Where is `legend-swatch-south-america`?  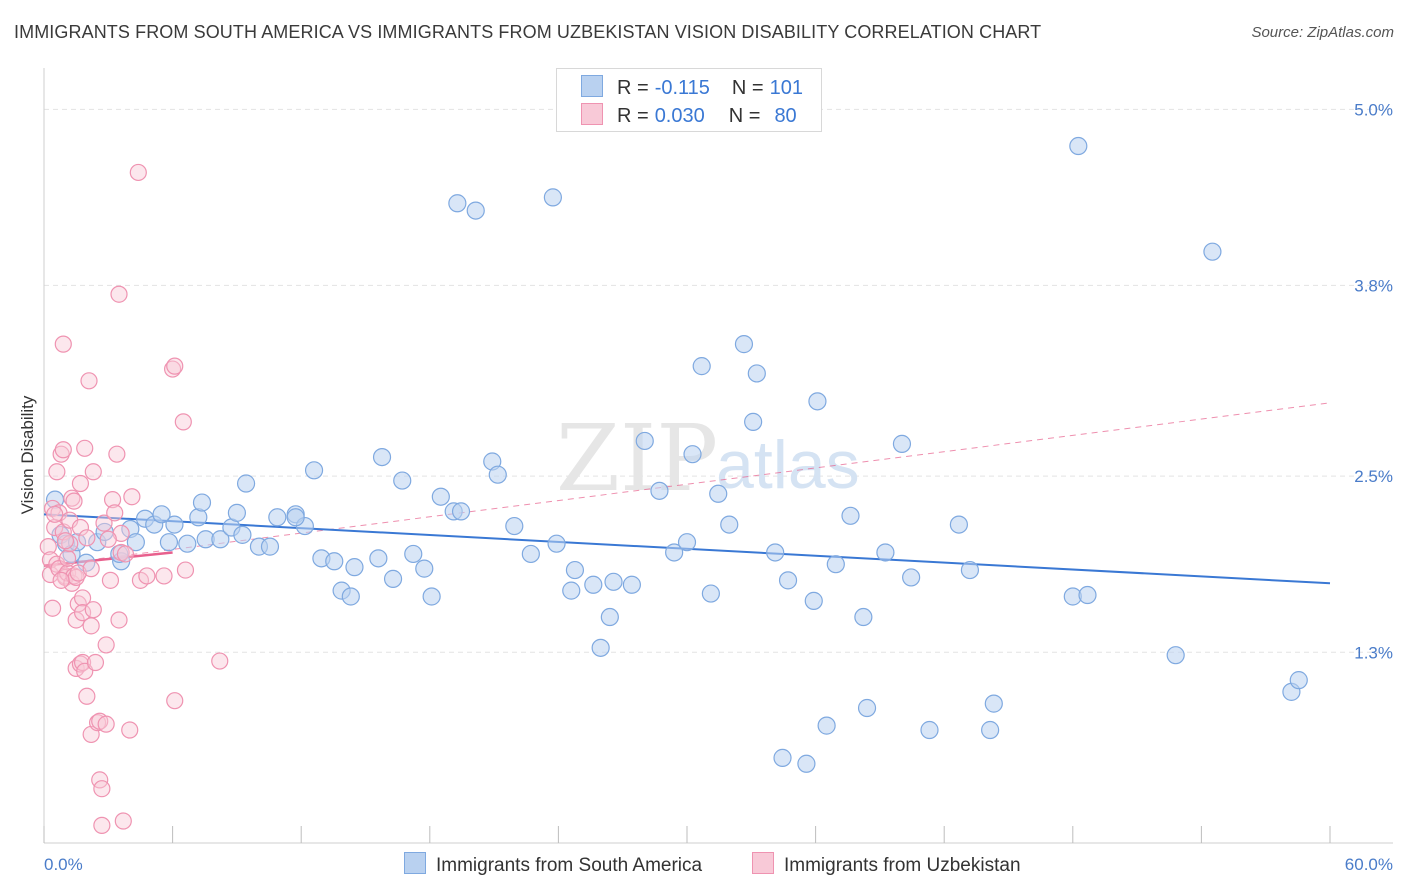
legend-swatch-south-america is located at coordinates (592, 86).